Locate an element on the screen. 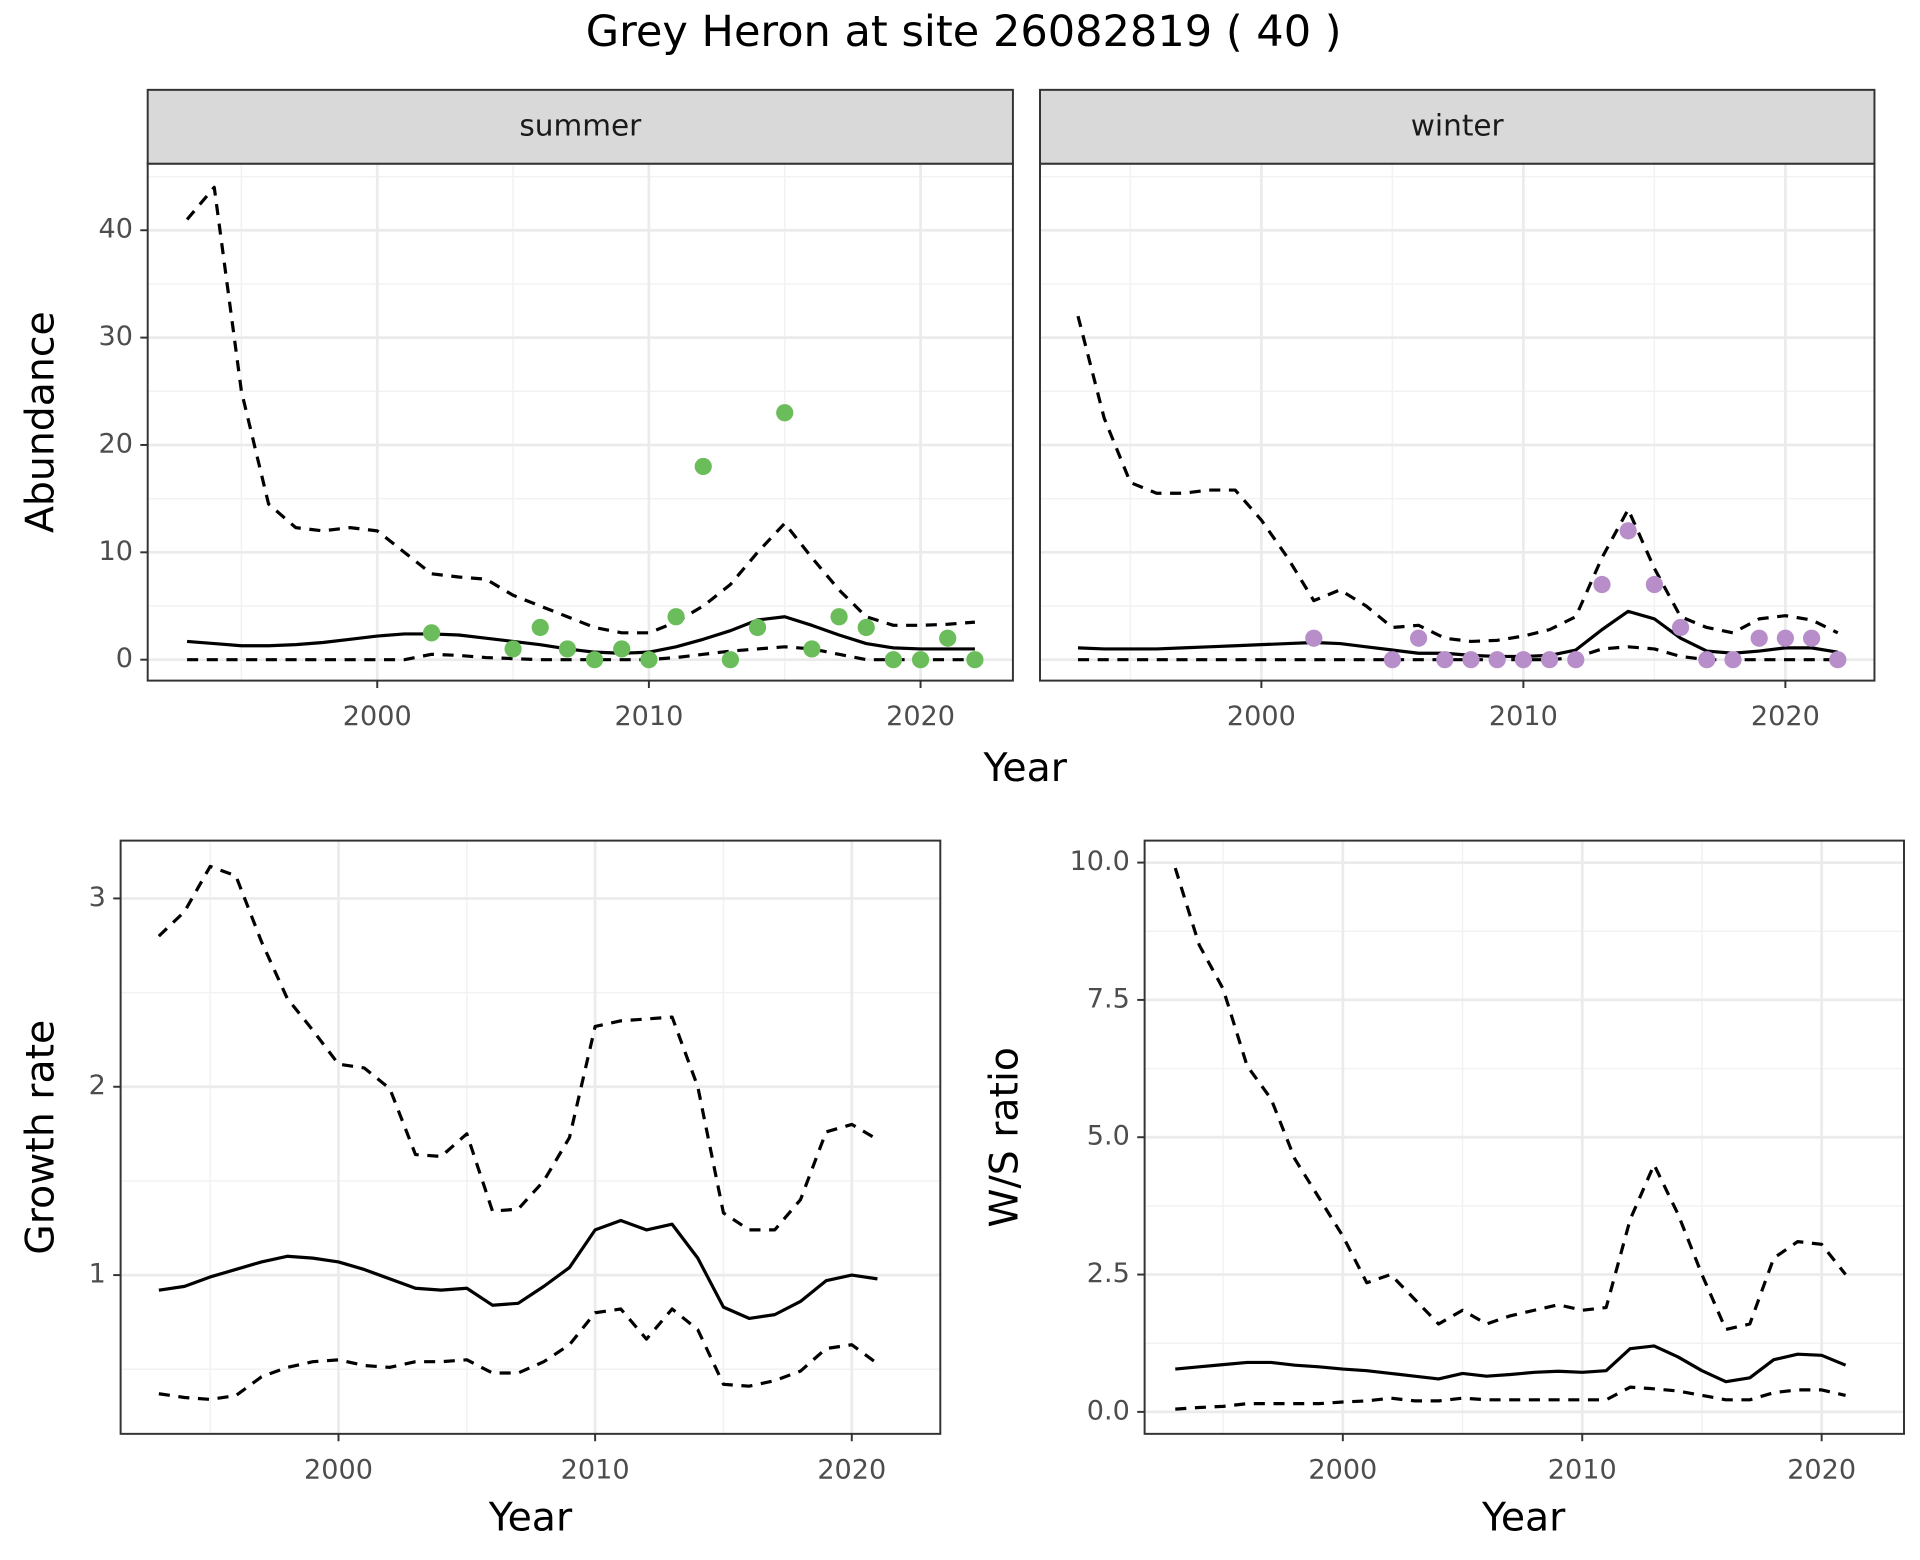 This screenshot has height=1560, width=1920. y-axis-title: Growth rate is located at coordinates (41, 1137).